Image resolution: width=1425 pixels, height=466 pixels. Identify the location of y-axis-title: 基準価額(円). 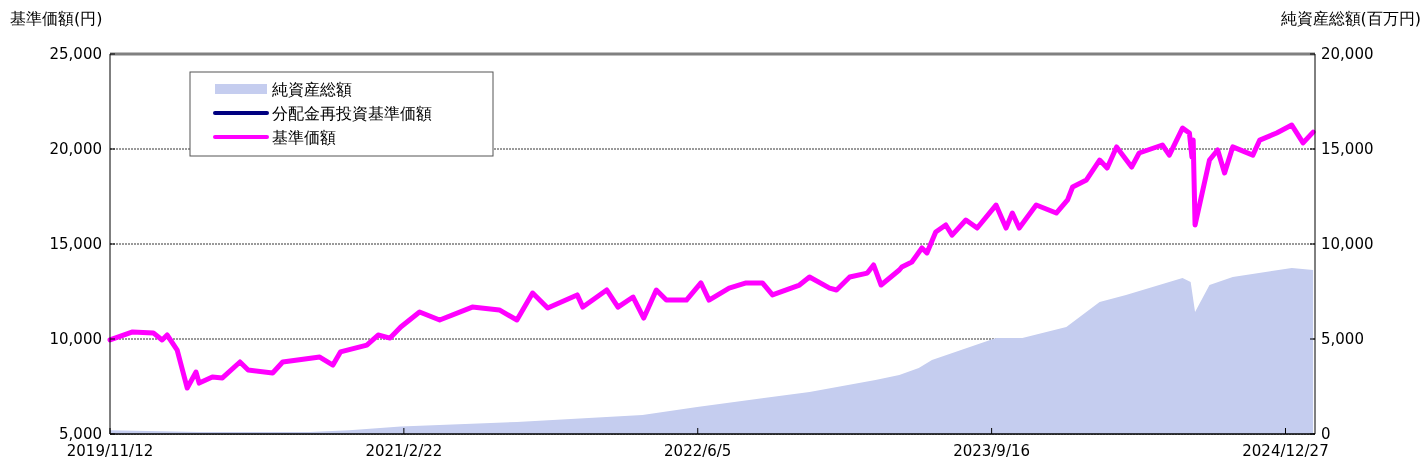
(56, 18).